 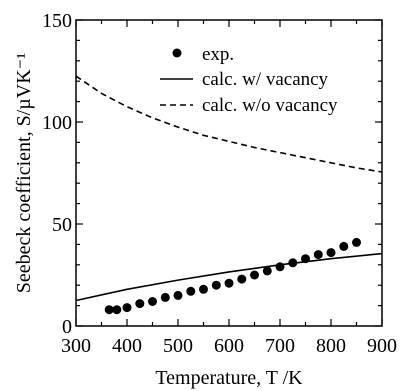 What do you see at coordinates (57, 123) in the screenshot?
I see `y-tick-label: 100` at bounding box center [57, 123].